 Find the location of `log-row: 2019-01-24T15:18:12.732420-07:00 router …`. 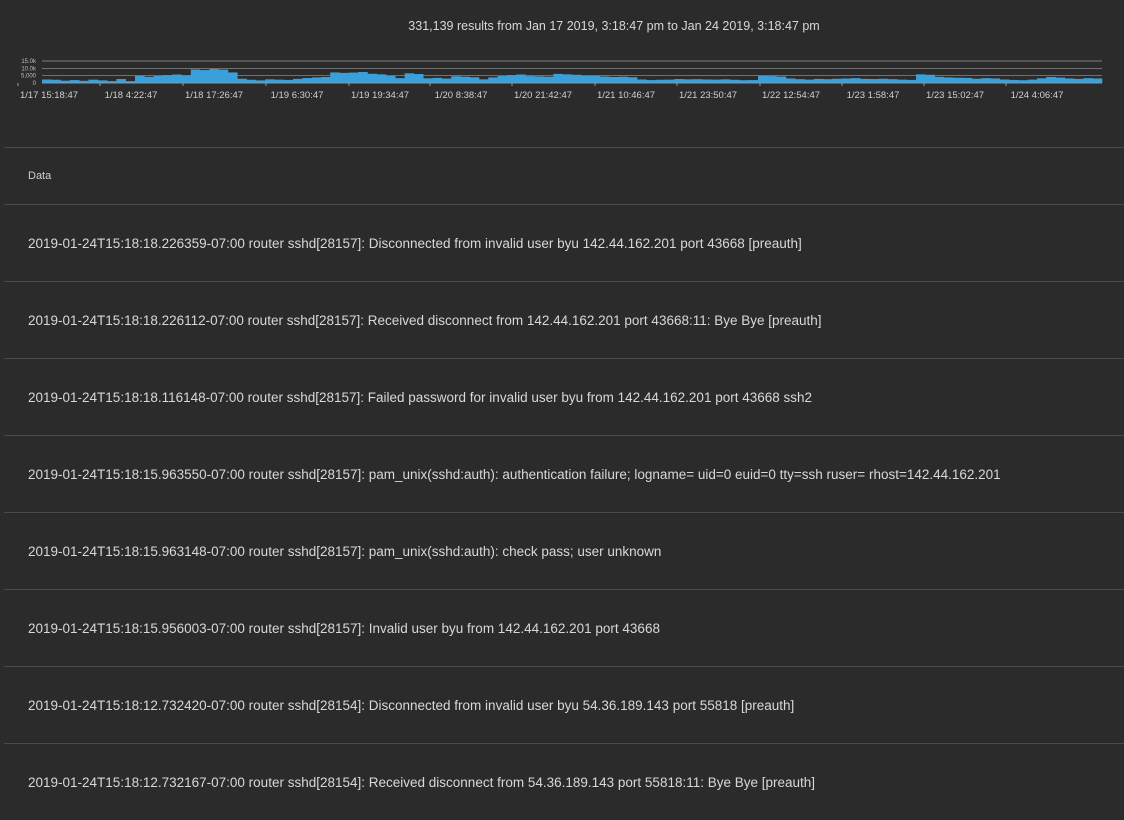

log-row: 2019-01-24T15:18:12.732420-07:00 router … is located at coordinates (564, 704).